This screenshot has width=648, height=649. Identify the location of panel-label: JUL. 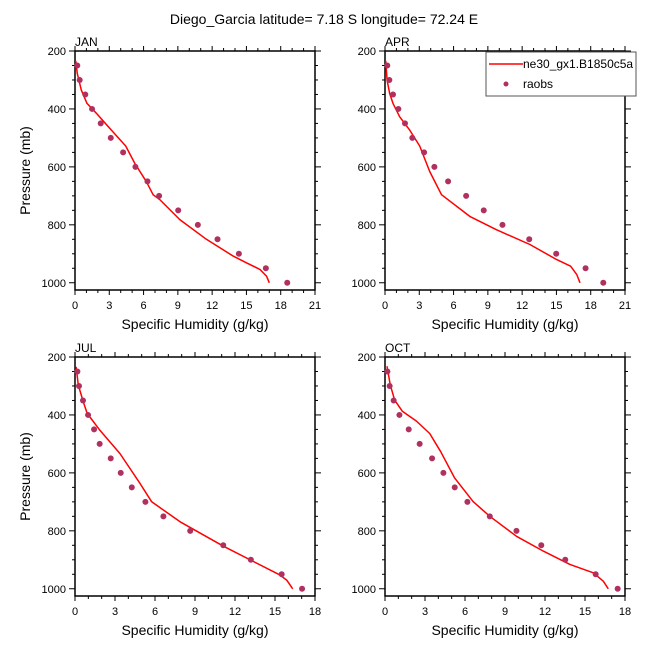
(86, 348).